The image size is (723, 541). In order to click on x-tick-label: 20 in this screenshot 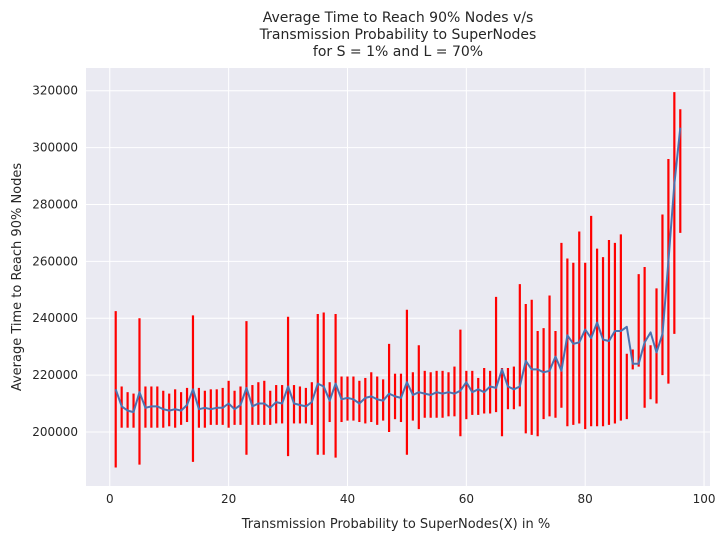, I will do `click(228, 499)`.